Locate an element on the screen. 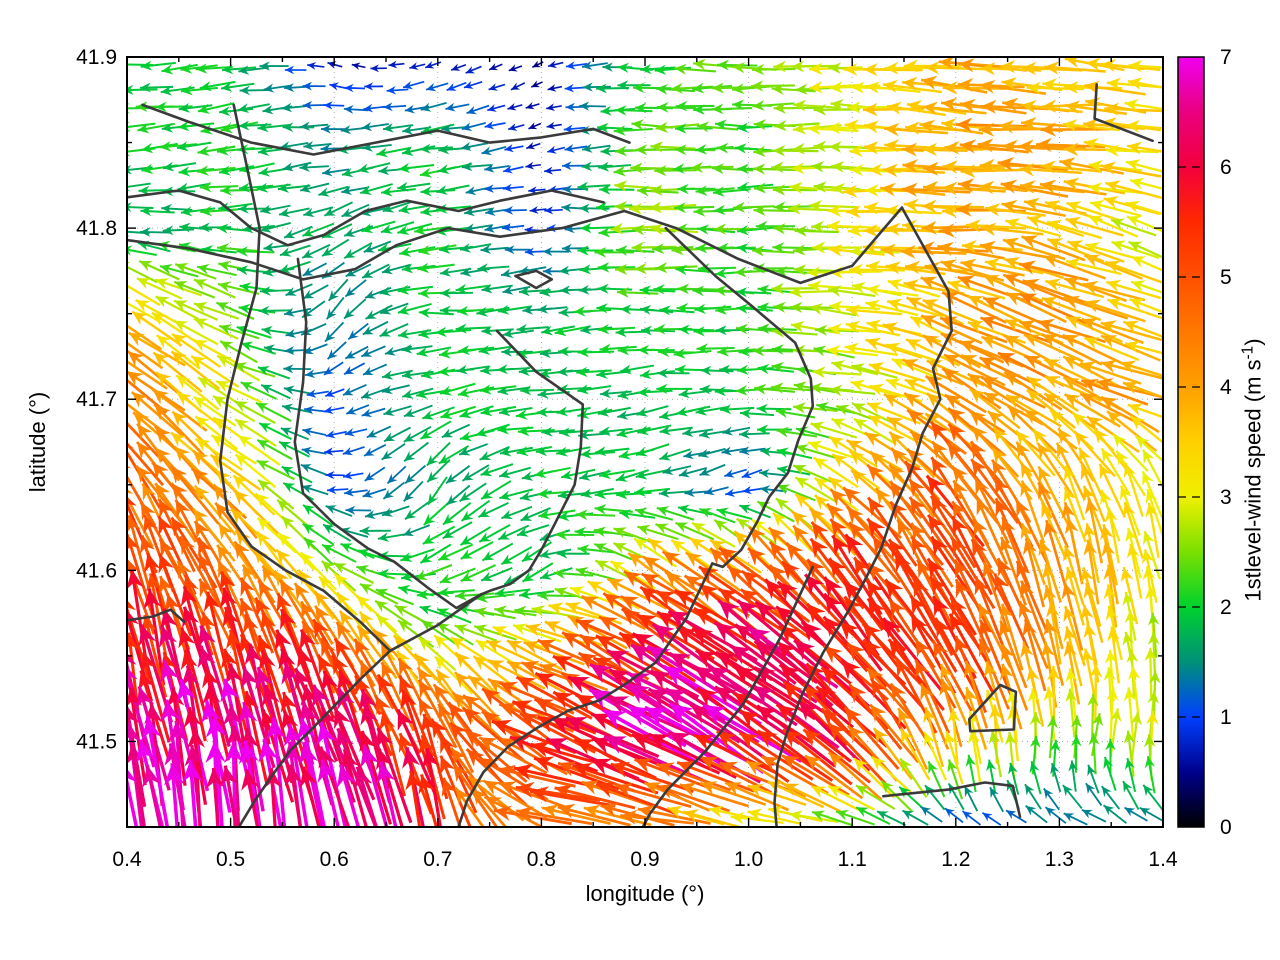 Image resolution: width=1280 pixels, height=960 pixels. svg-text: 41.6 is located at coordinates (96, 570).